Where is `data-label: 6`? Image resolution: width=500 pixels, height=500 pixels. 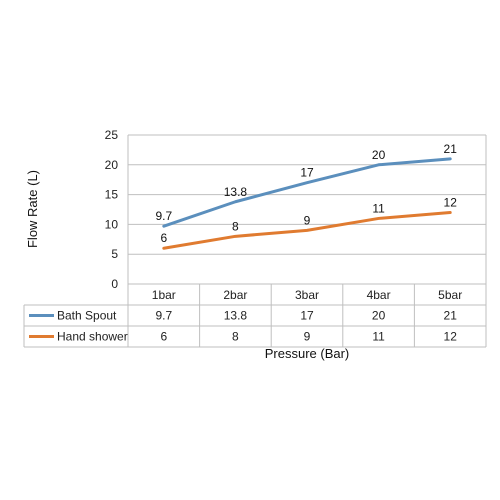
data-label: 6 is located at coordinates (163, 238).